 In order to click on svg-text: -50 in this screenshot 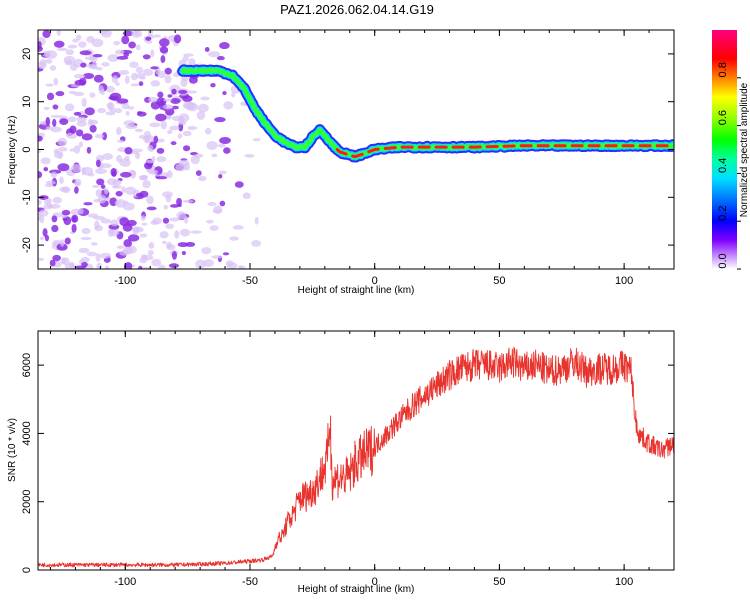, I will do `click(250, 582)`.